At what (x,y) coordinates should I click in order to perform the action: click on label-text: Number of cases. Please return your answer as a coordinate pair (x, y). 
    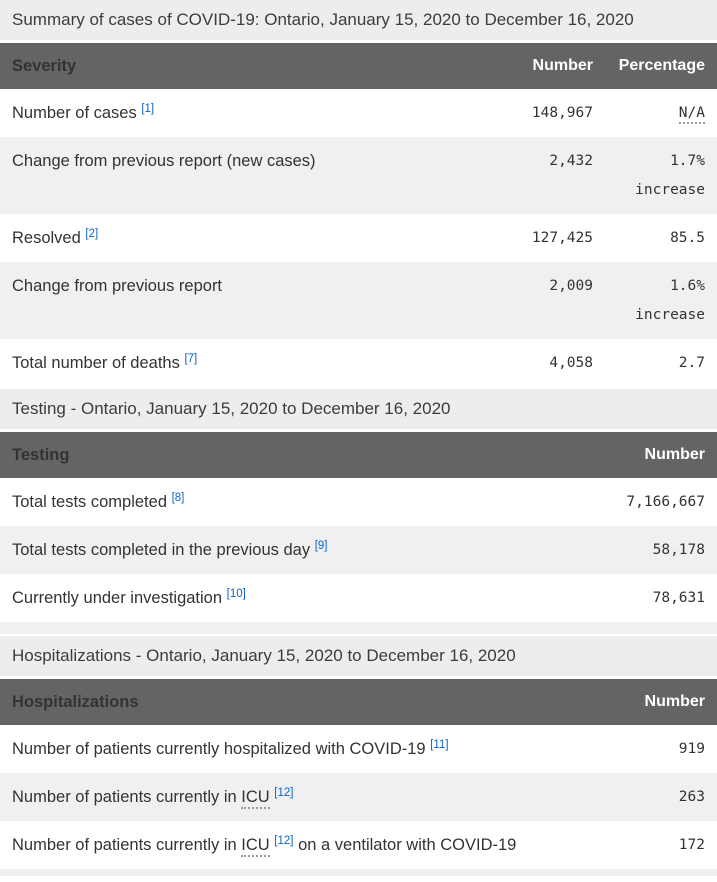
    Looking at the image, I should click on (74, 113).